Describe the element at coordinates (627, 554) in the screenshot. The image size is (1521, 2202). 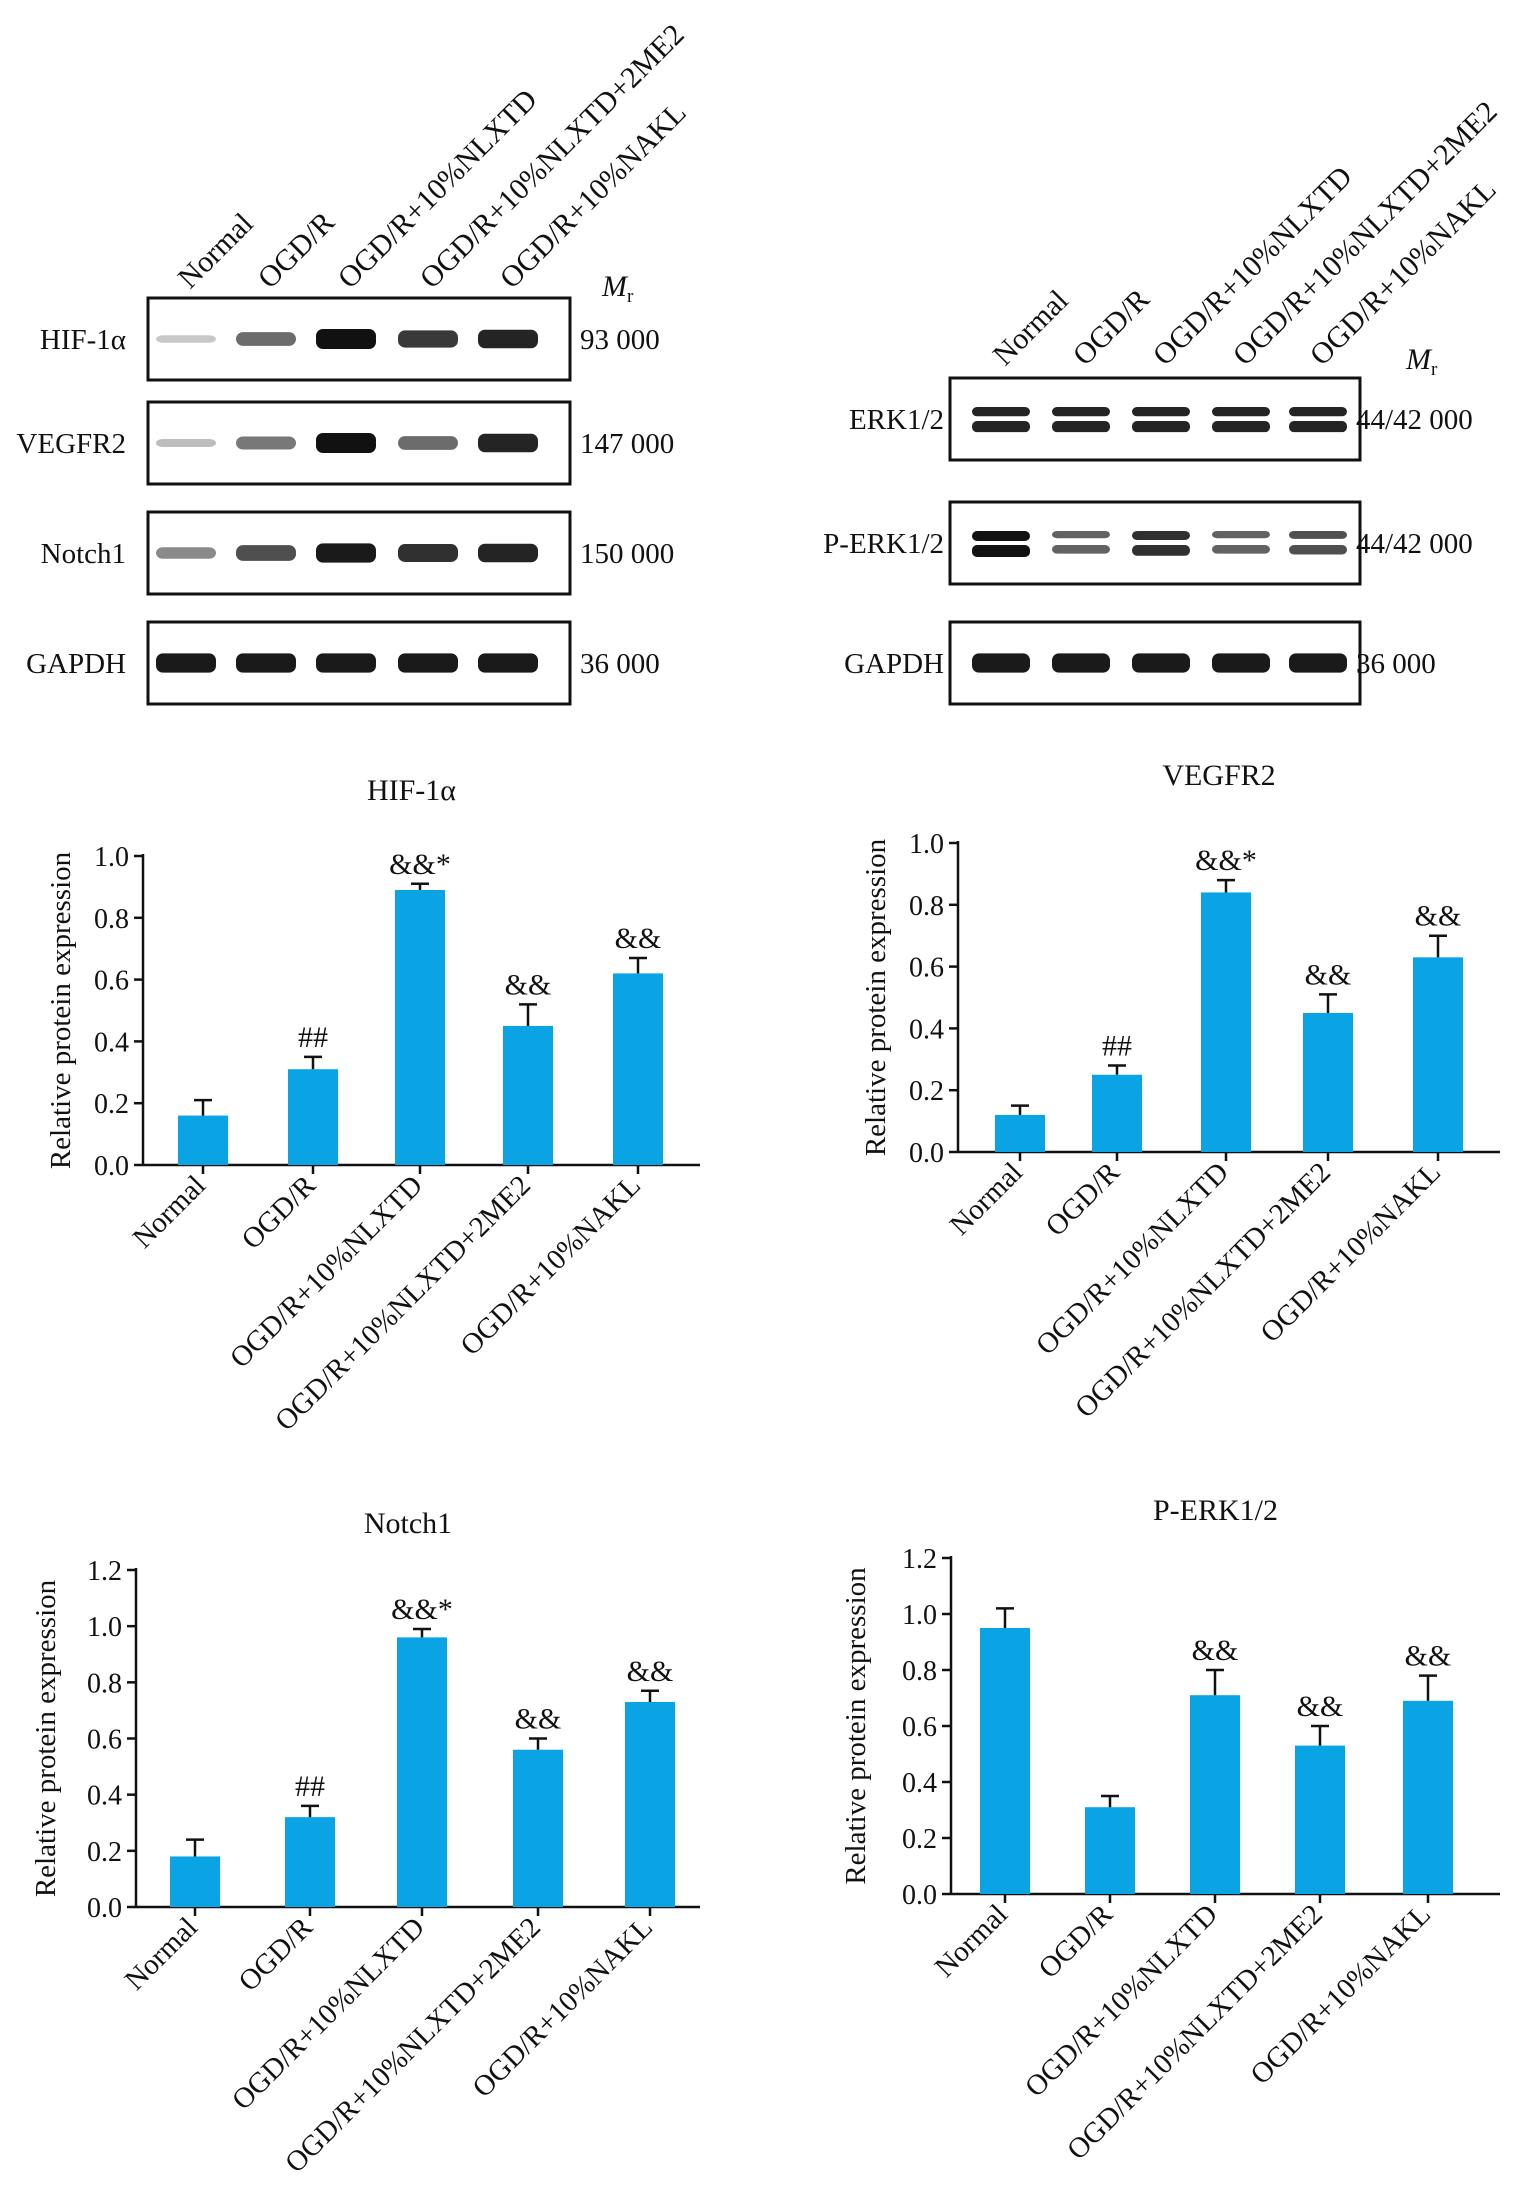
I see `molecular-weight: 150 000` at that location.